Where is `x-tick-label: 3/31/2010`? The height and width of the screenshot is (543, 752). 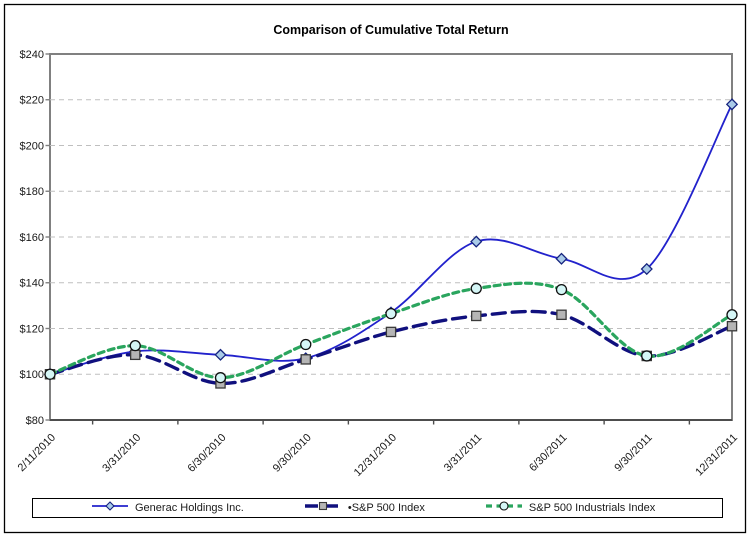 x-tick-label: 3/31/2010 is located at coordinates (121, 453).